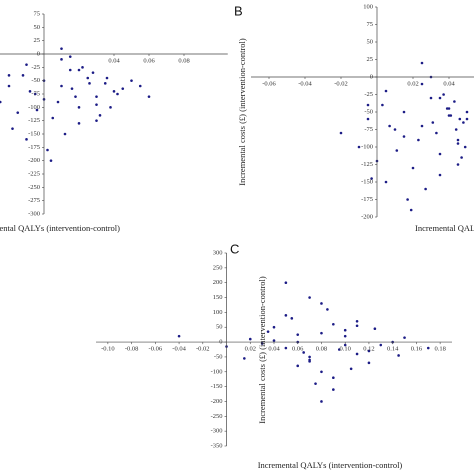  What do you see at coordinates (345, 349) in the screenshot?
I see `x-tick-label: 0.10` at bounding box center [345, 349].